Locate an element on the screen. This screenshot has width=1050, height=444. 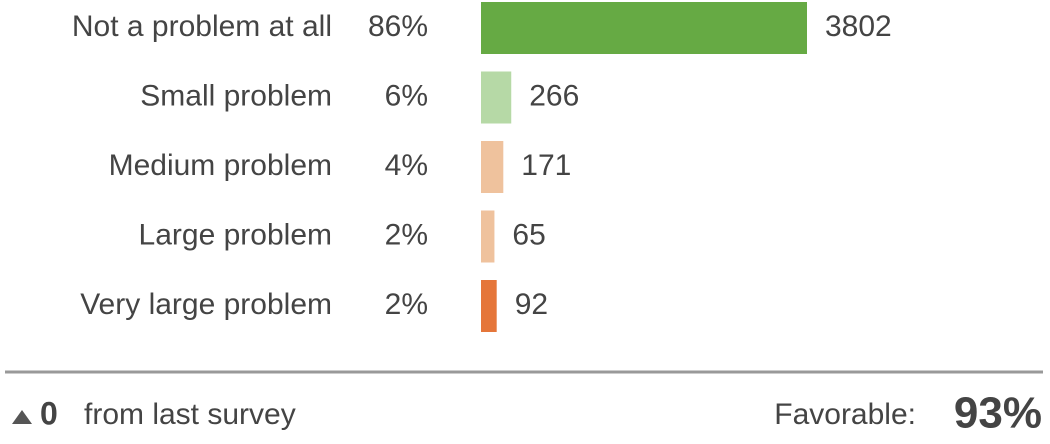
value-label: 266 is located at coordinates (554, 95).